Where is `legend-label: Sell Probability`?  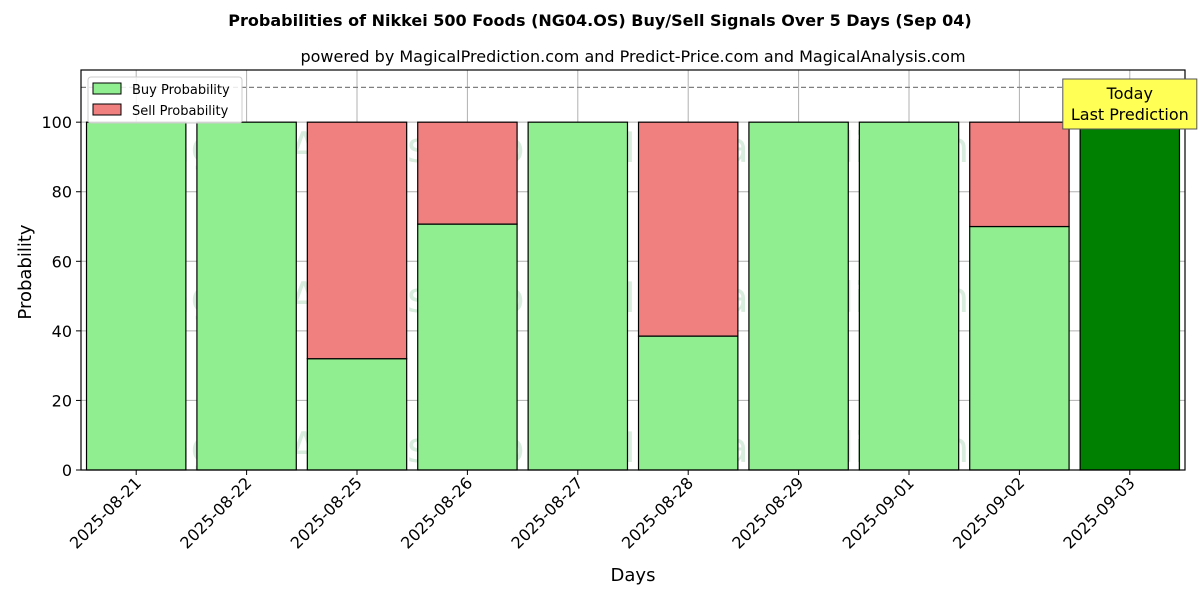
legend-label: Sell Probability is located at coordinates (180, 111).